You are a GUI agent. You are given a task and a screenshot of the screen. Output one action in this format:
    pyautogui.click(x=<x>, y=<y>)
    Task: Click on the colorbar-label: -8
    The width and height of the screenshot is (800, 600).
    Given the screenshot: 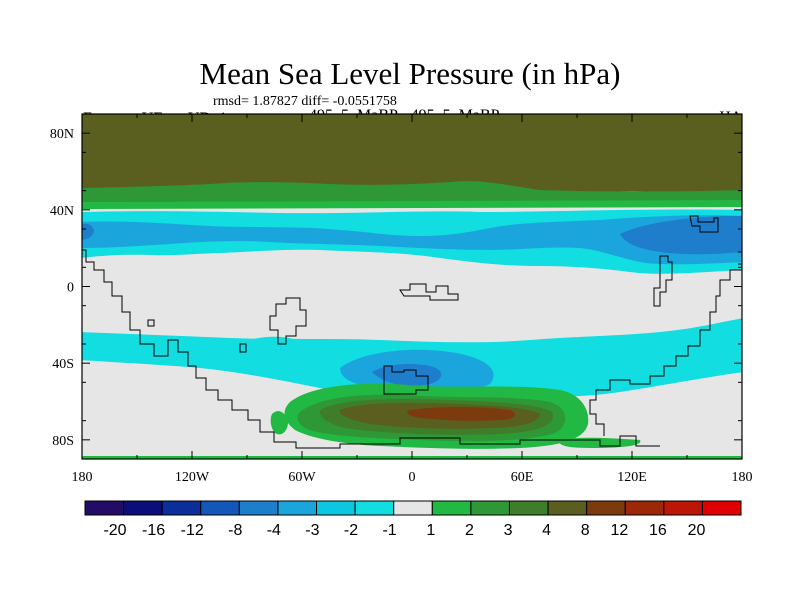 What is the action you would take?
    pyautogui.click(x=235, y=530)
    